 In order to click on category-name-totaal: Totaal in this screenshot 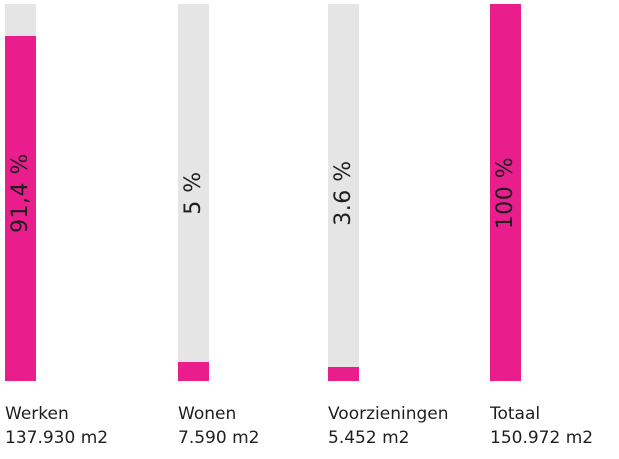, I will do `click(515, 414)`.